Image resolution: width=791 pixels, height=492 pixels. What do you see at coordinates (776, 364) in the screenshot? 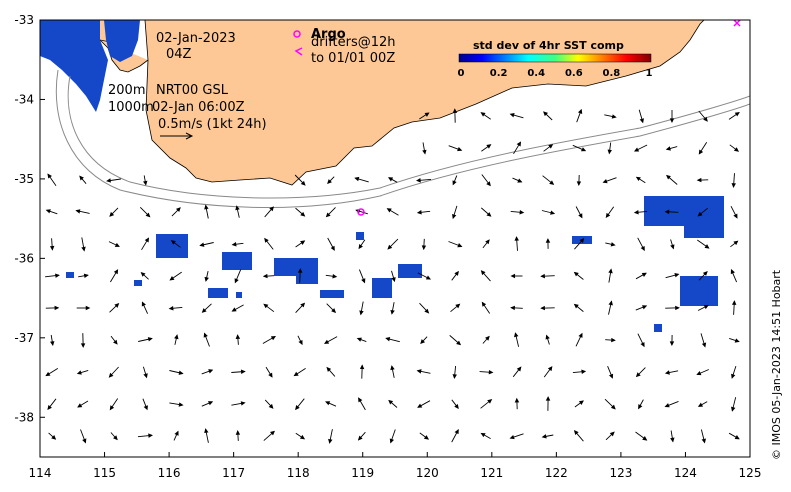
I see `credit-label: © IMOS 05-Jan-2023 14:51 Hobart` at bounding box center [776, 364].